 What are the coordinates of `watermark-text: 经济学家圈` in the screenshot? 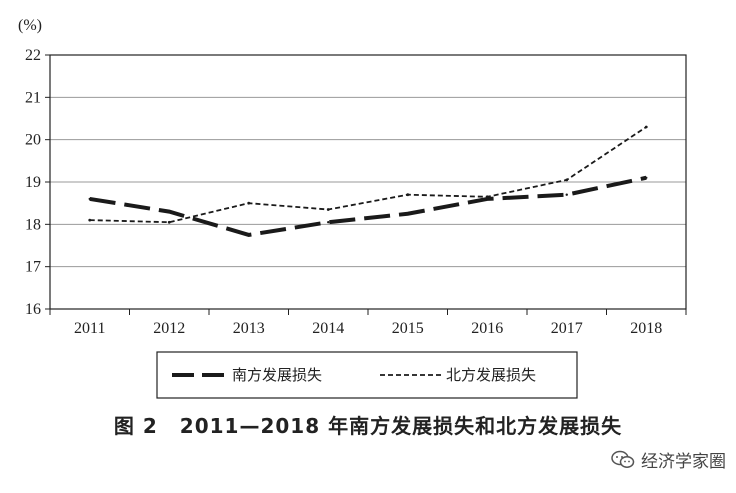 It's located at (683, 462).